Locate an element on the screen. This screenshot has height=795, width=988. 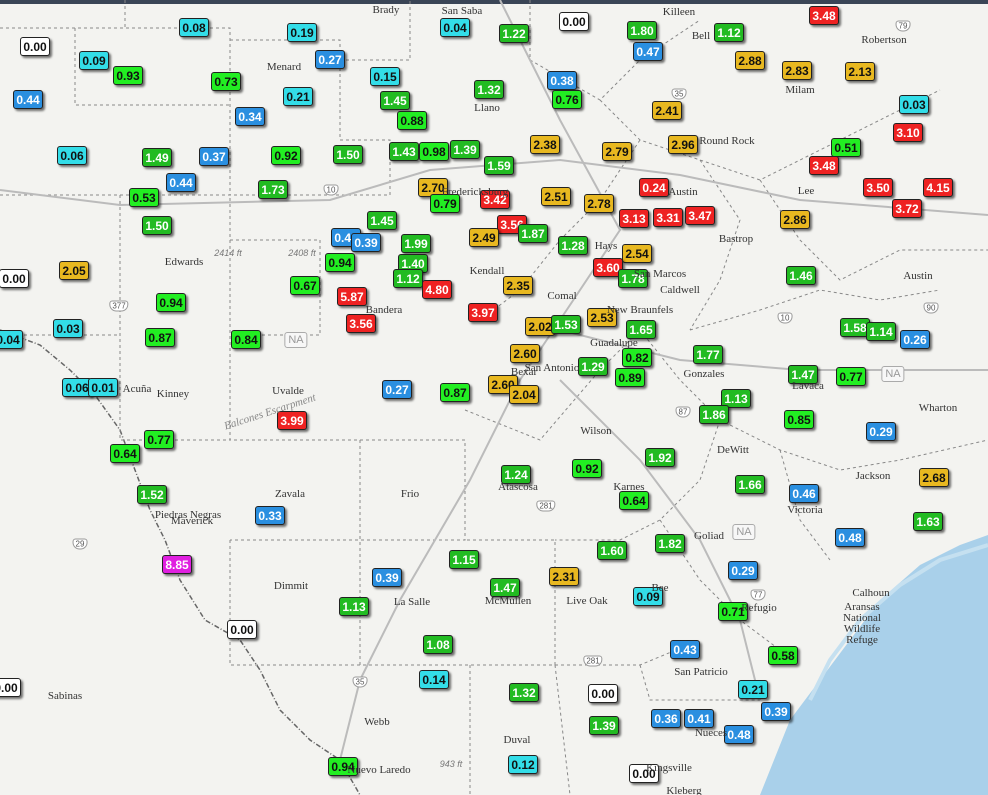
place-label: Caldwell is located at coordinates (680, 290).